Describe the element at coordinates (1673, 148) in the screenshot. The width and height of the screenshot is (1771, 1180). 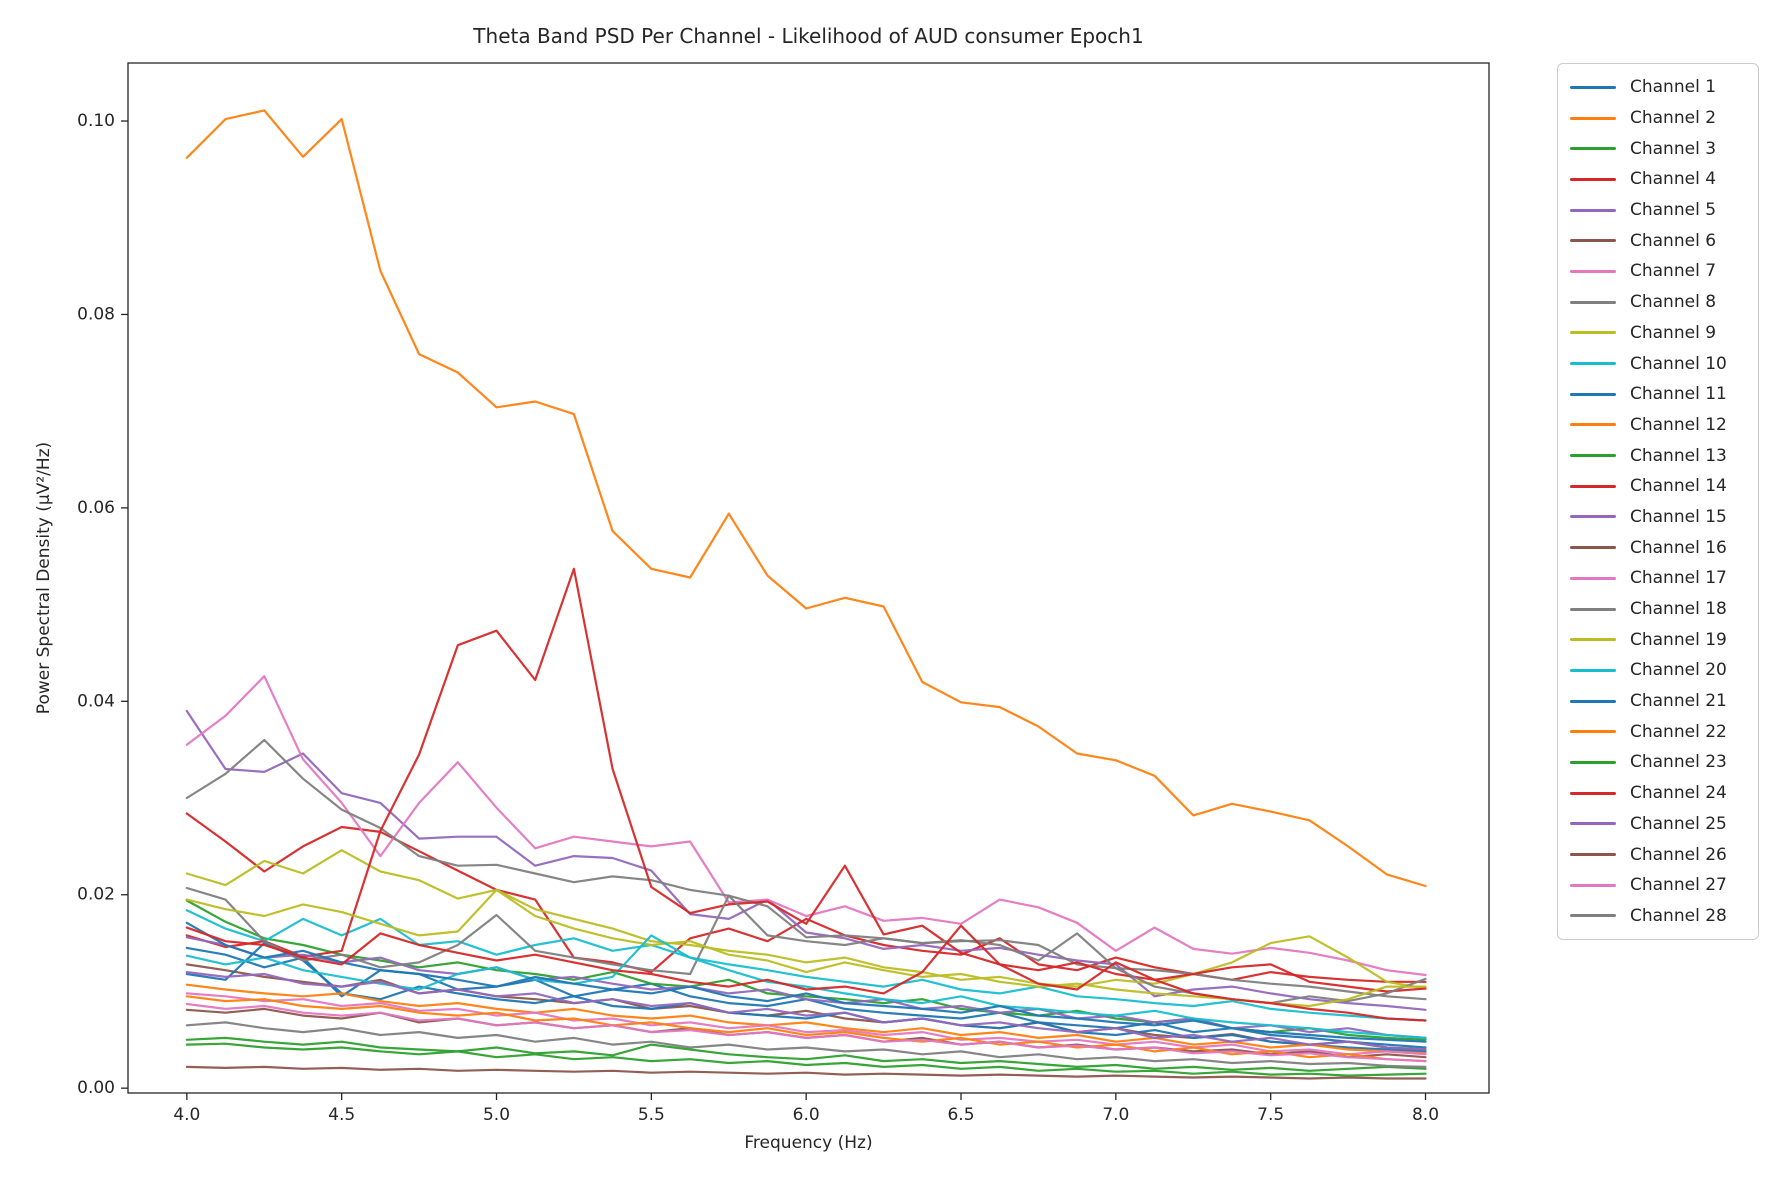
I see `legend-label: Channel 3` at that location.